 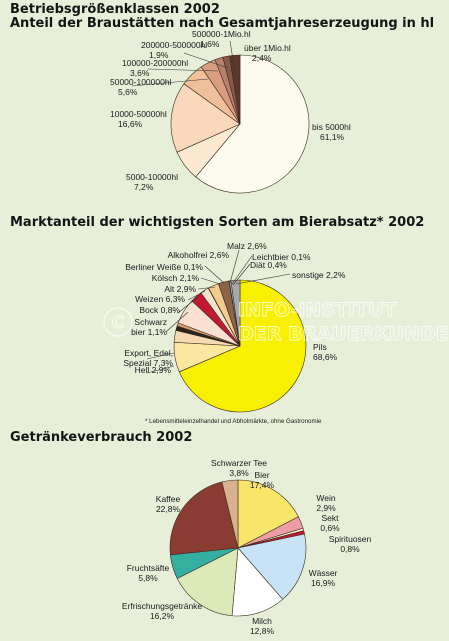 I want to click on pie-slice-bis-5000hl, so click(x=252, y=124).